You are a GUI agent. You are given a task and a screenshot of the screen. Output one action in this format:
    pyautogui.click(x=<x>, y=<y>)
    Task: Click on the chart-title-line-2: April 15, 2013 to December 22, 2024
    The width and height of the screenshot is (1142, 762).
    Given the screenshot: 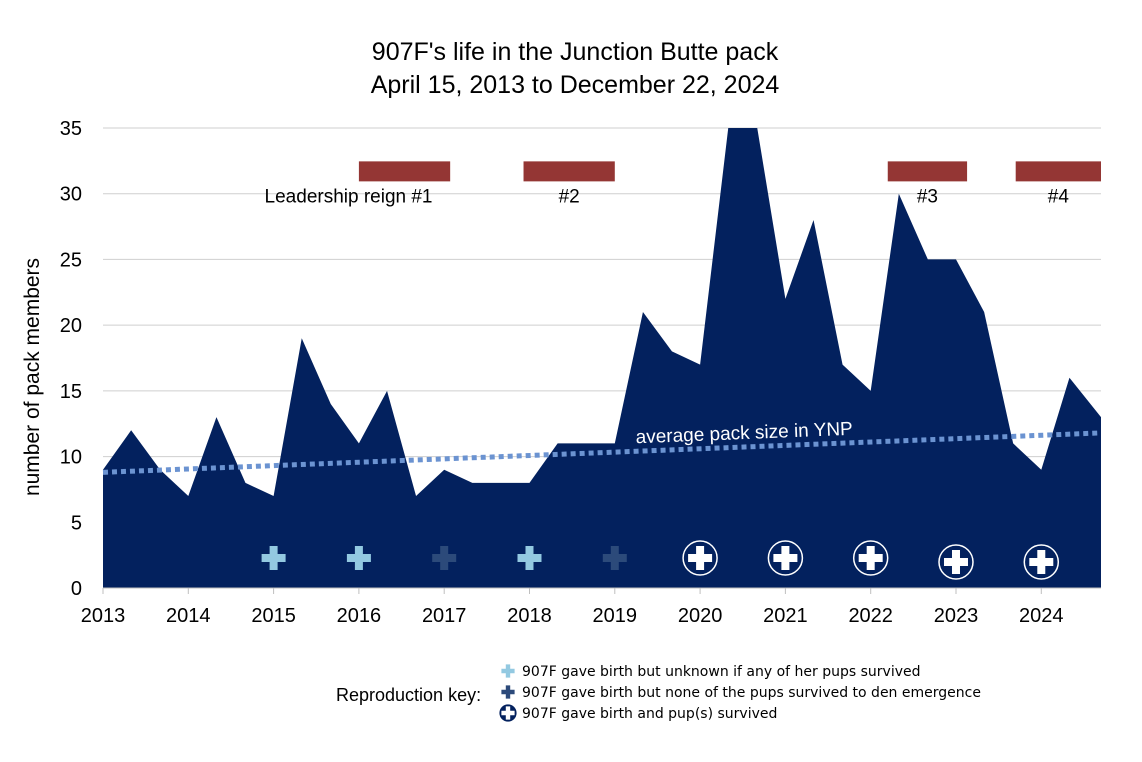 What is the action you would take?
    pyautogui.click(x=575, y=85)
    